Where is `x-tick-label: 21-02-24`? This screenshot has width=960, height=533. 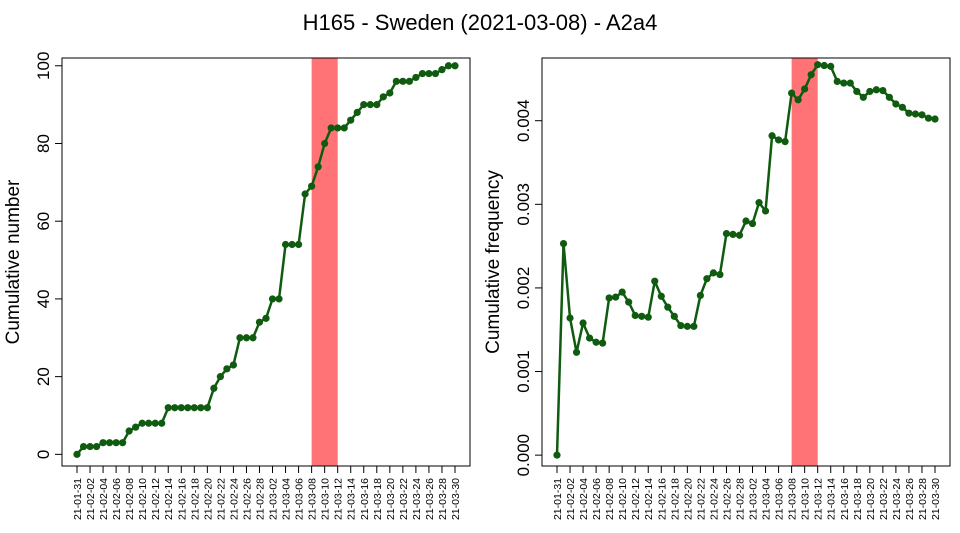 x-tick-label: 21-02-24 is located at coordinates (234, 499).